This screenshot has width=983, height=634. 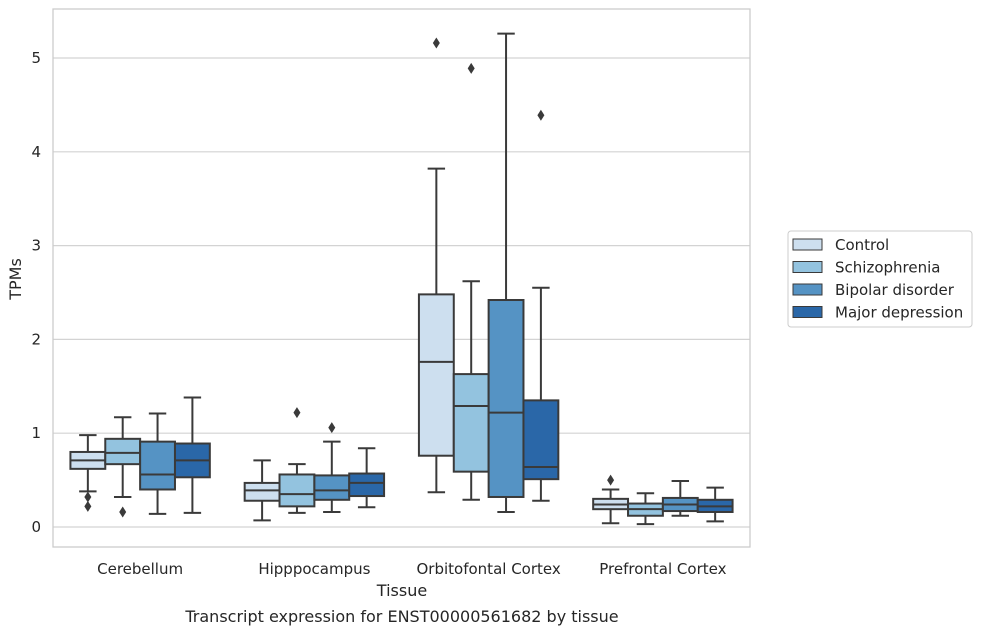 What do you see at coordinates (36, 58) in the screenshot?
I see `y-tick-label: 5` at bounding box center [36, 58].